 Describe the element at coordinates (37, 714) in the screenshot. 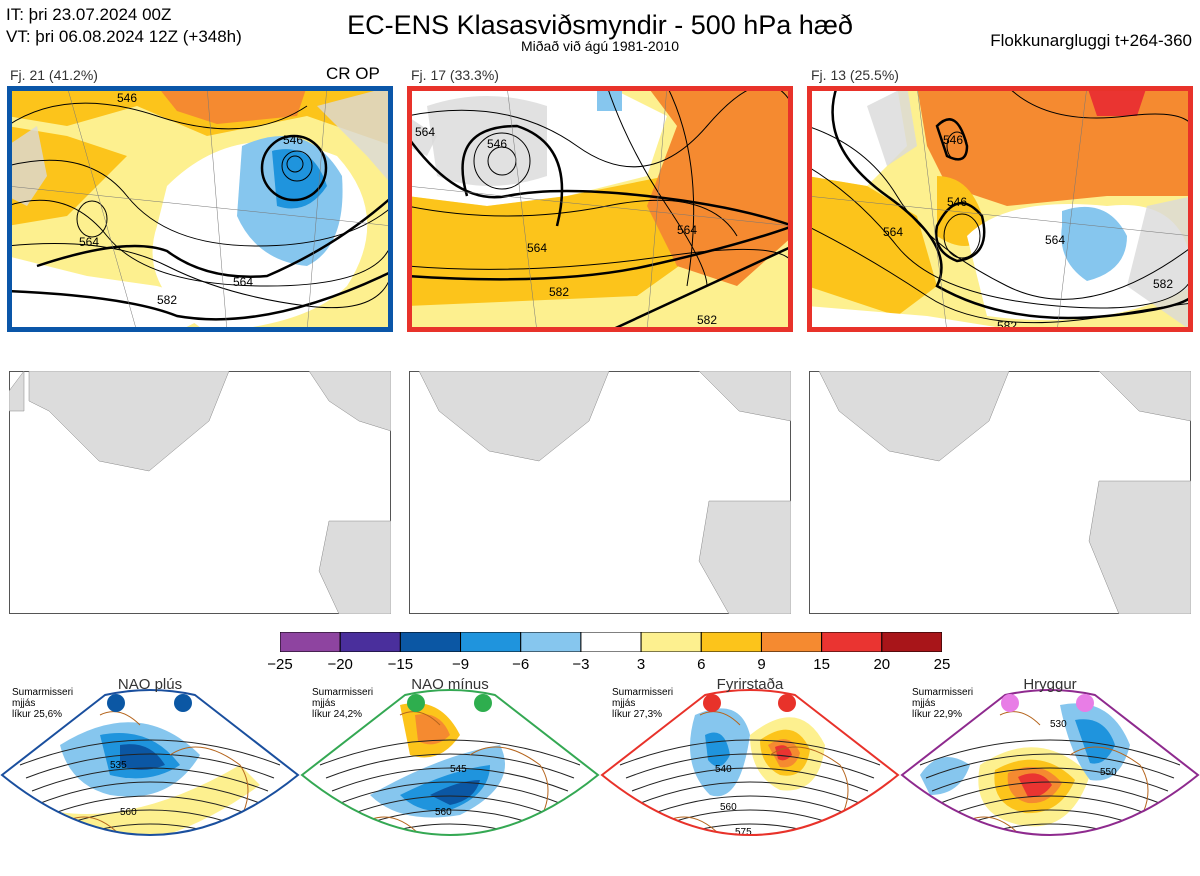

I see `regime-probability: líkur 25,6%` at that location.